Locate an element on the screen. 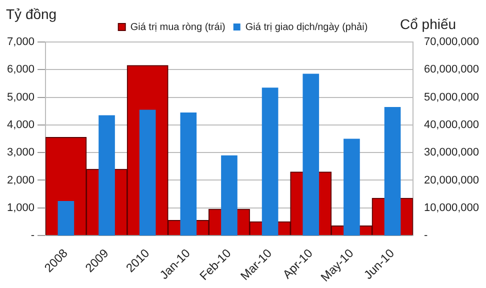  y2-tick-label: 10,000,000 is located at coordinates (452, 208).